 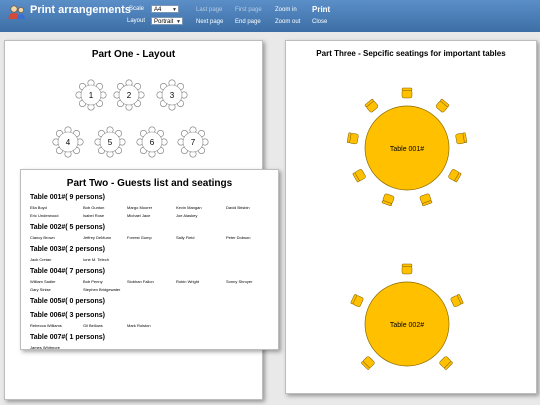 What do you see at coordinates (80, 10) in the screenshot?
I see `app-title: Print arrangements` at bounding box center [80, 10].